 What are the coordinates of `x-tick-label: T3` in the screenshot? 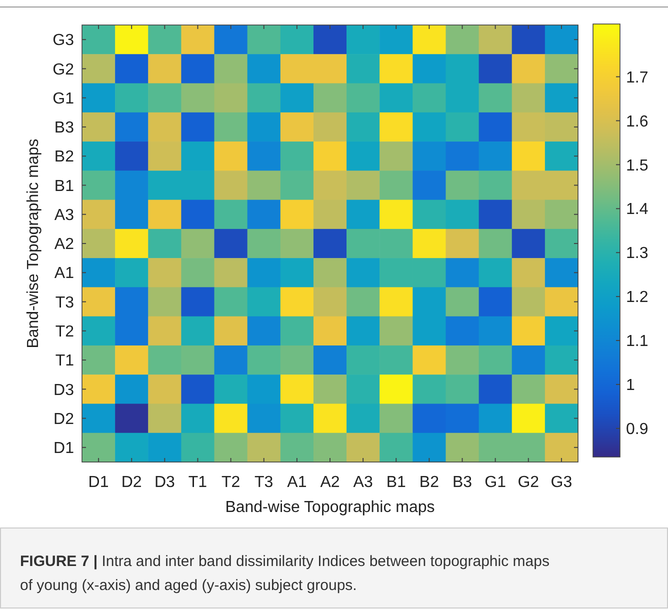 It's located at (264, 482).